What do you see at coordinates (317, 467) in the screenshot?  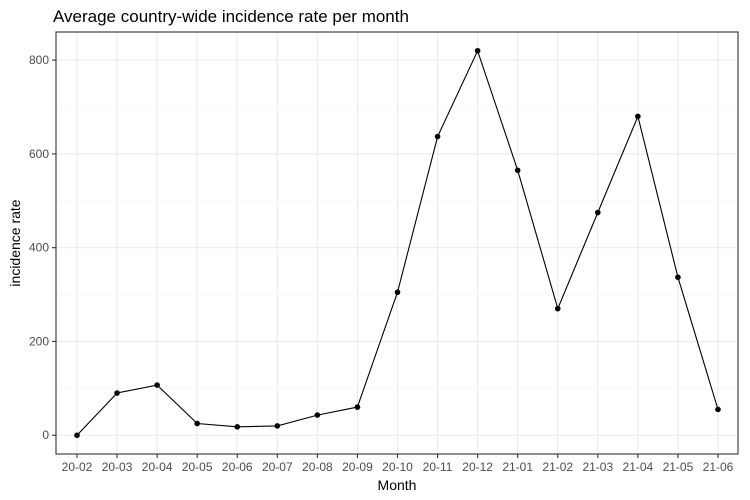 I see `x-tick-label: 20-08` at bounding box center [317, 467].